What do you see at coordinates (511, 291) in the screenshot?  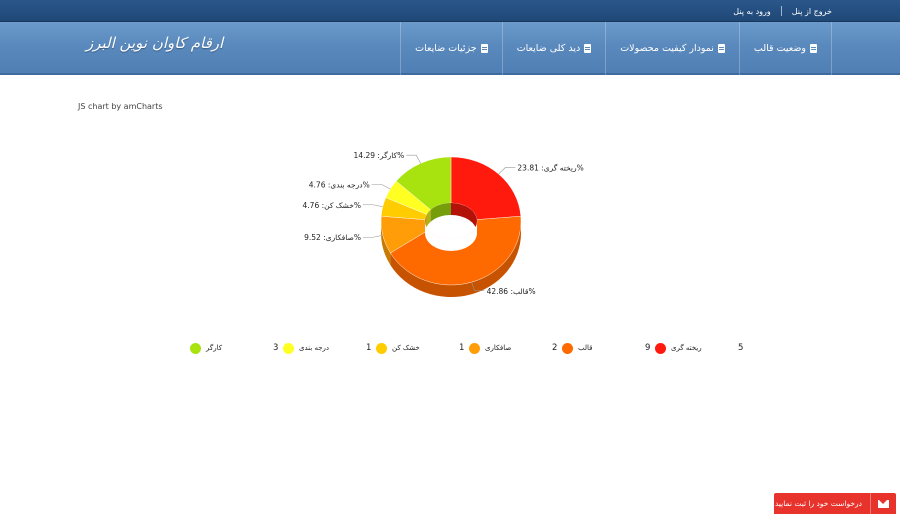 I see `slice-label: قالب: 42.86%` at bounding box center [511, 291].